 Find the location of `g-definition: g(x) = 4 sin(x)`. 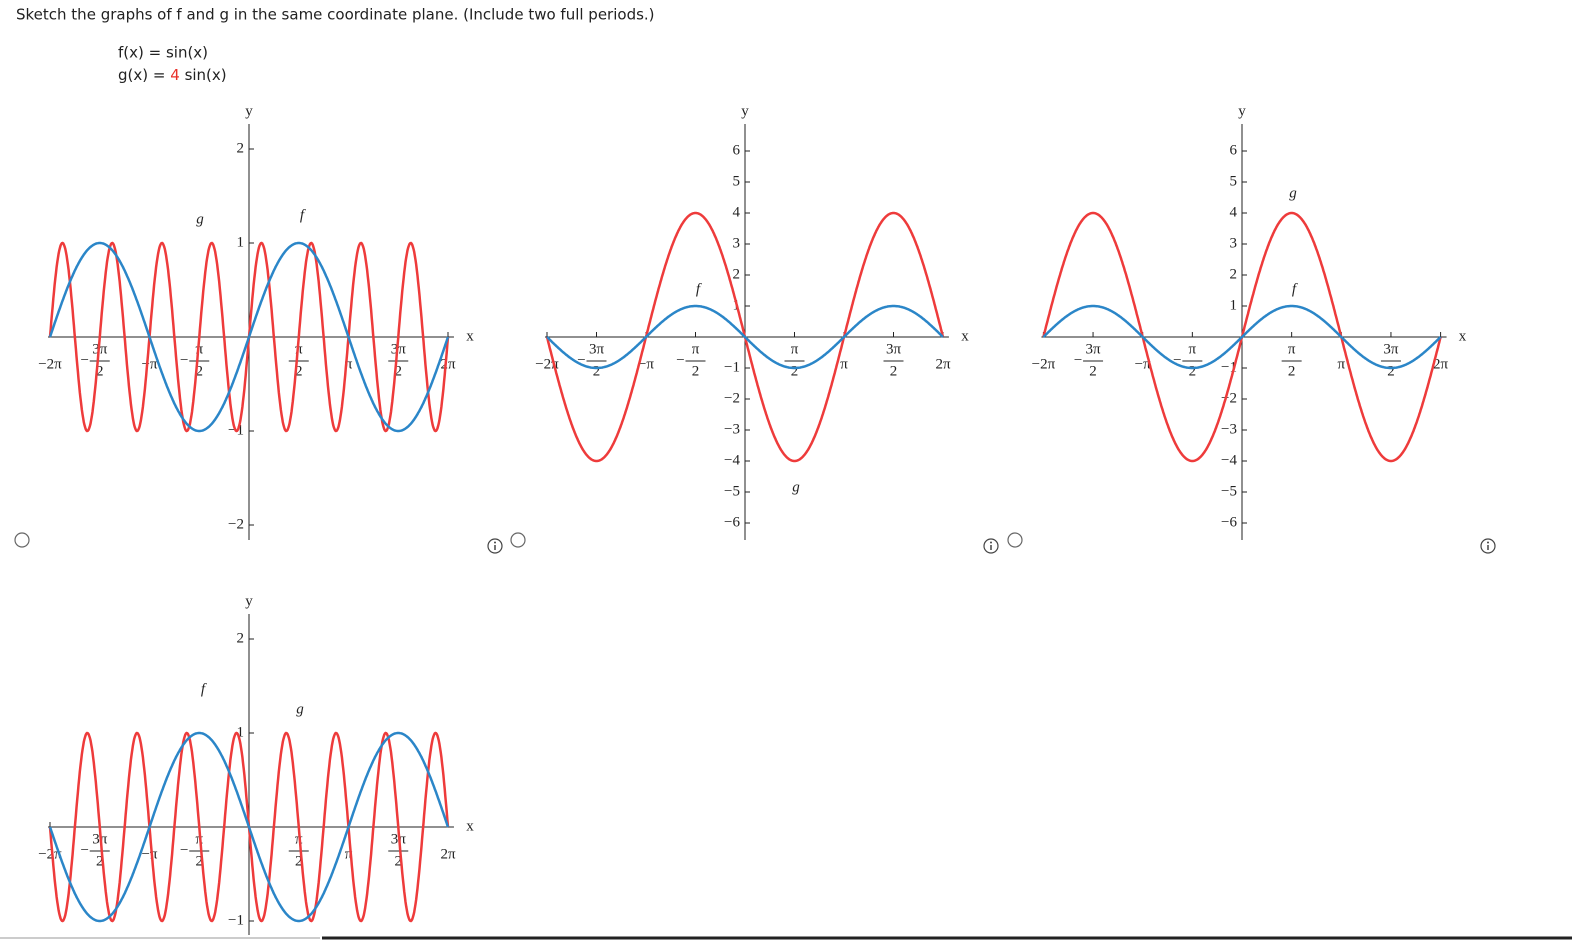

g-definition: g(x) = 4 sin(x) is located at coordinates (172, 75).